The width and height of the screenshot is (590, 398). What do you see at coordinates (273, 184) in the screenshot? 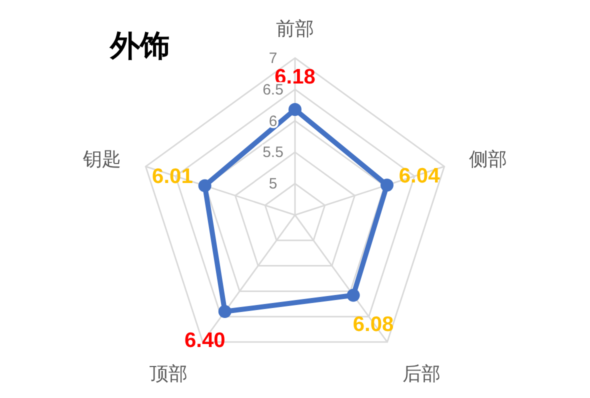
I see `y-tick-label: 5` at bounding box center [273, 184].